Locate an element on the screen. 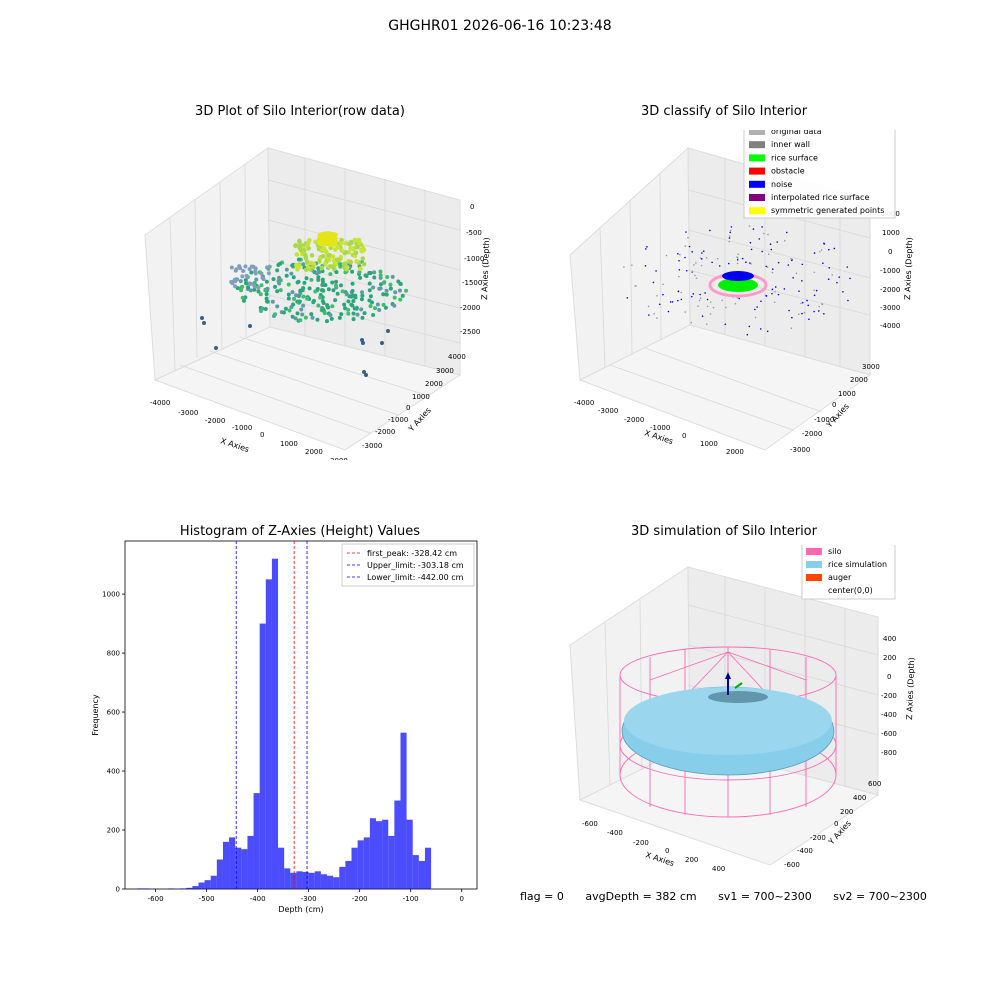 The width and height of the screenshot is (1000, 1000). classify-ytick: 1000 is located at coordinates (847, 394).